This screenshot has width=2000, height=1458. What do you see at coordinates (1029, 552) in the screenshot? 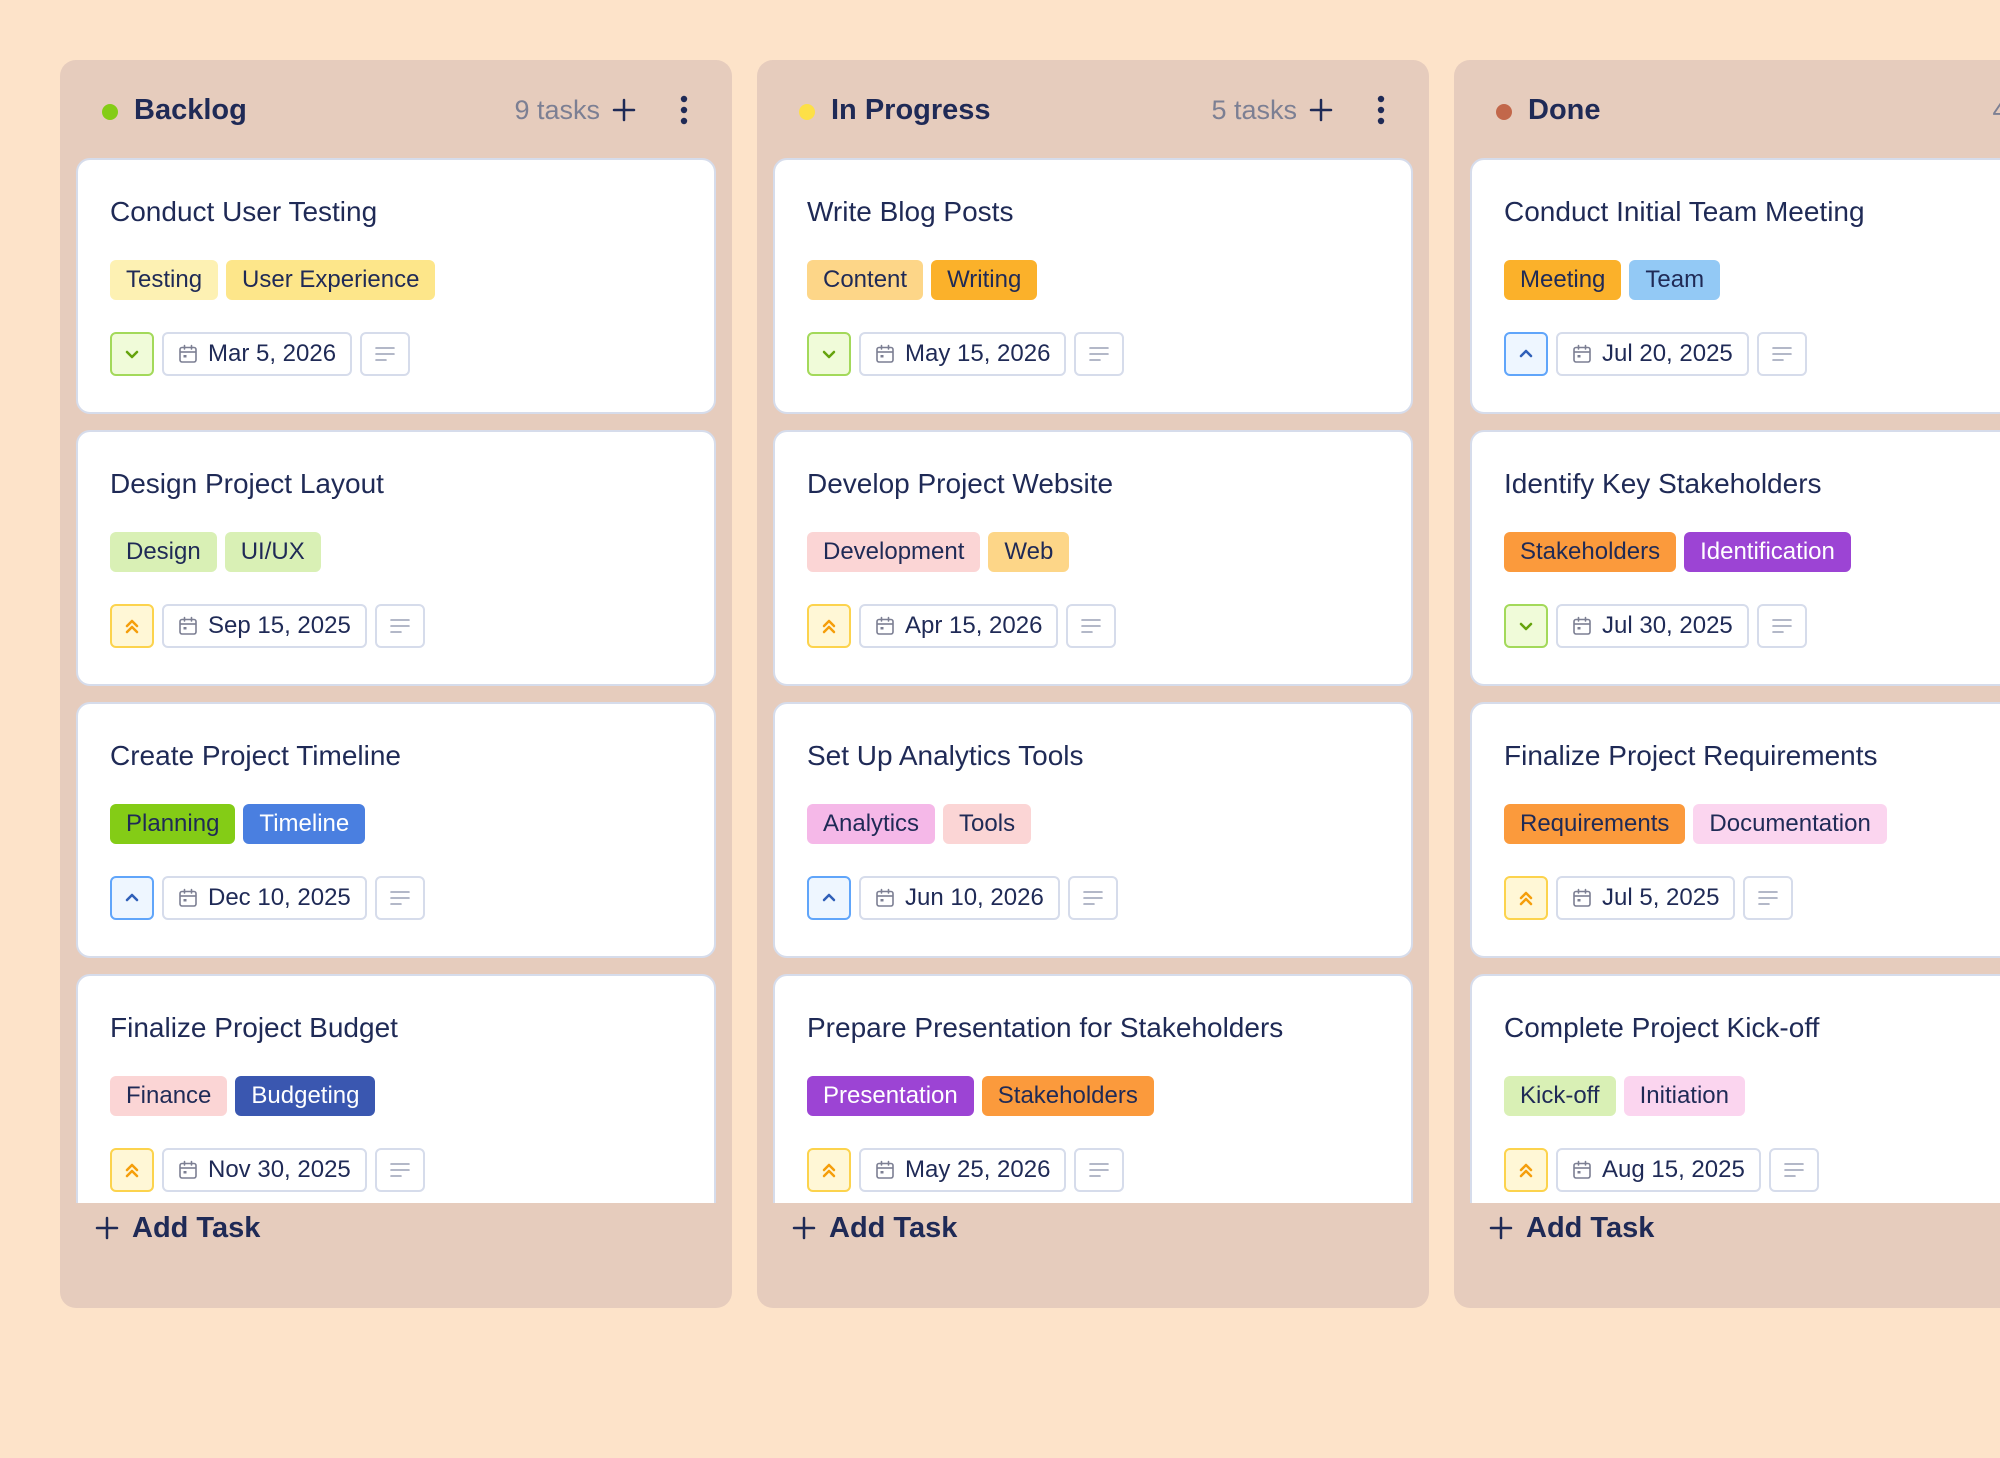
I see `tag-badge: Web` at bounding box center [1029, 552].